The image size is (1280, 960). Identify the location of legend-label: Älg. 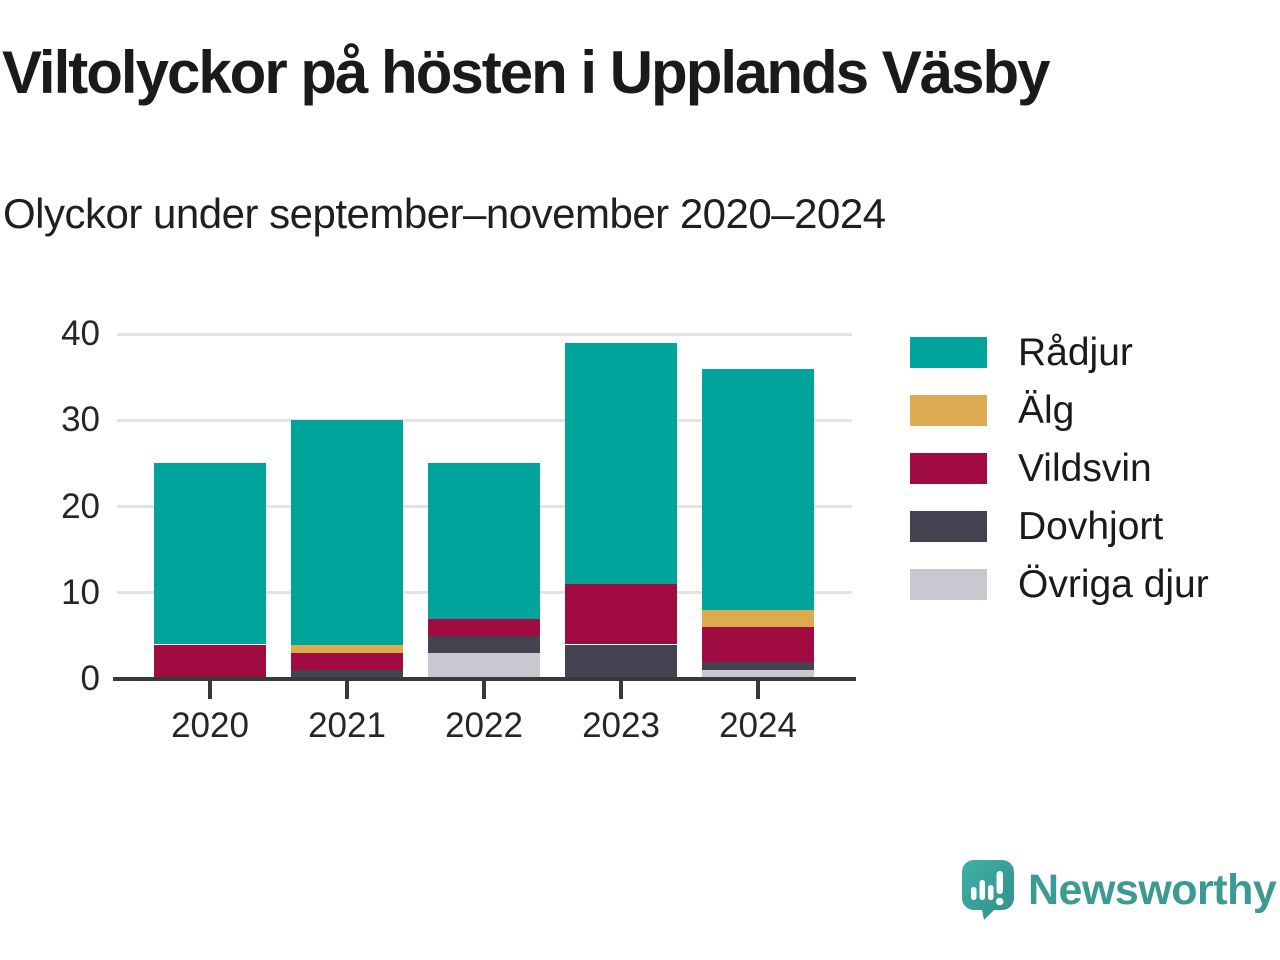
(1046, 410).